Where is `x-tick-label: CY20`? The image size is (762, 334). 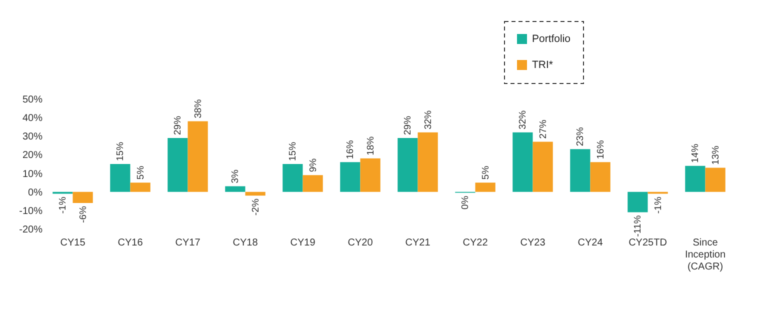
x-tick-label: CY20 is located at coordinates (361, 243).